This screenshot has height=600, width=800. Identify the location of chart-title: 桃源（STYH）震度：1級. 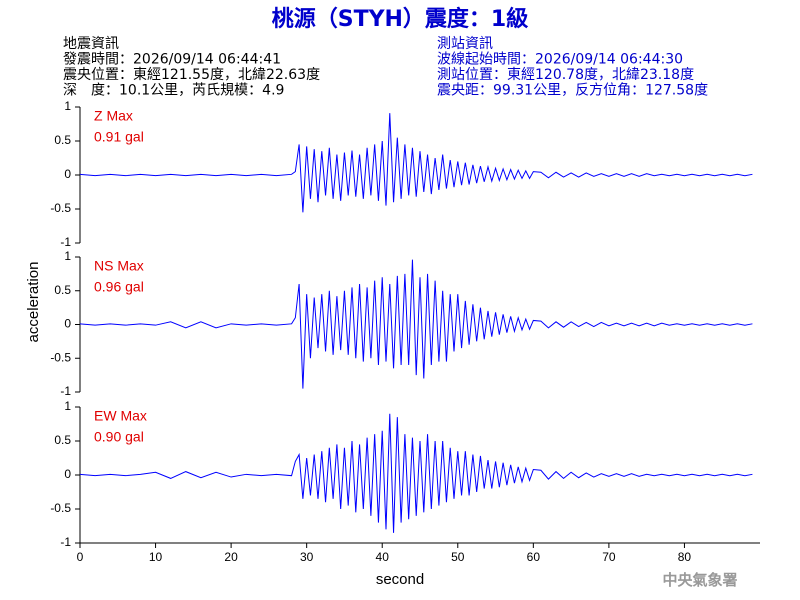
(400, 19).